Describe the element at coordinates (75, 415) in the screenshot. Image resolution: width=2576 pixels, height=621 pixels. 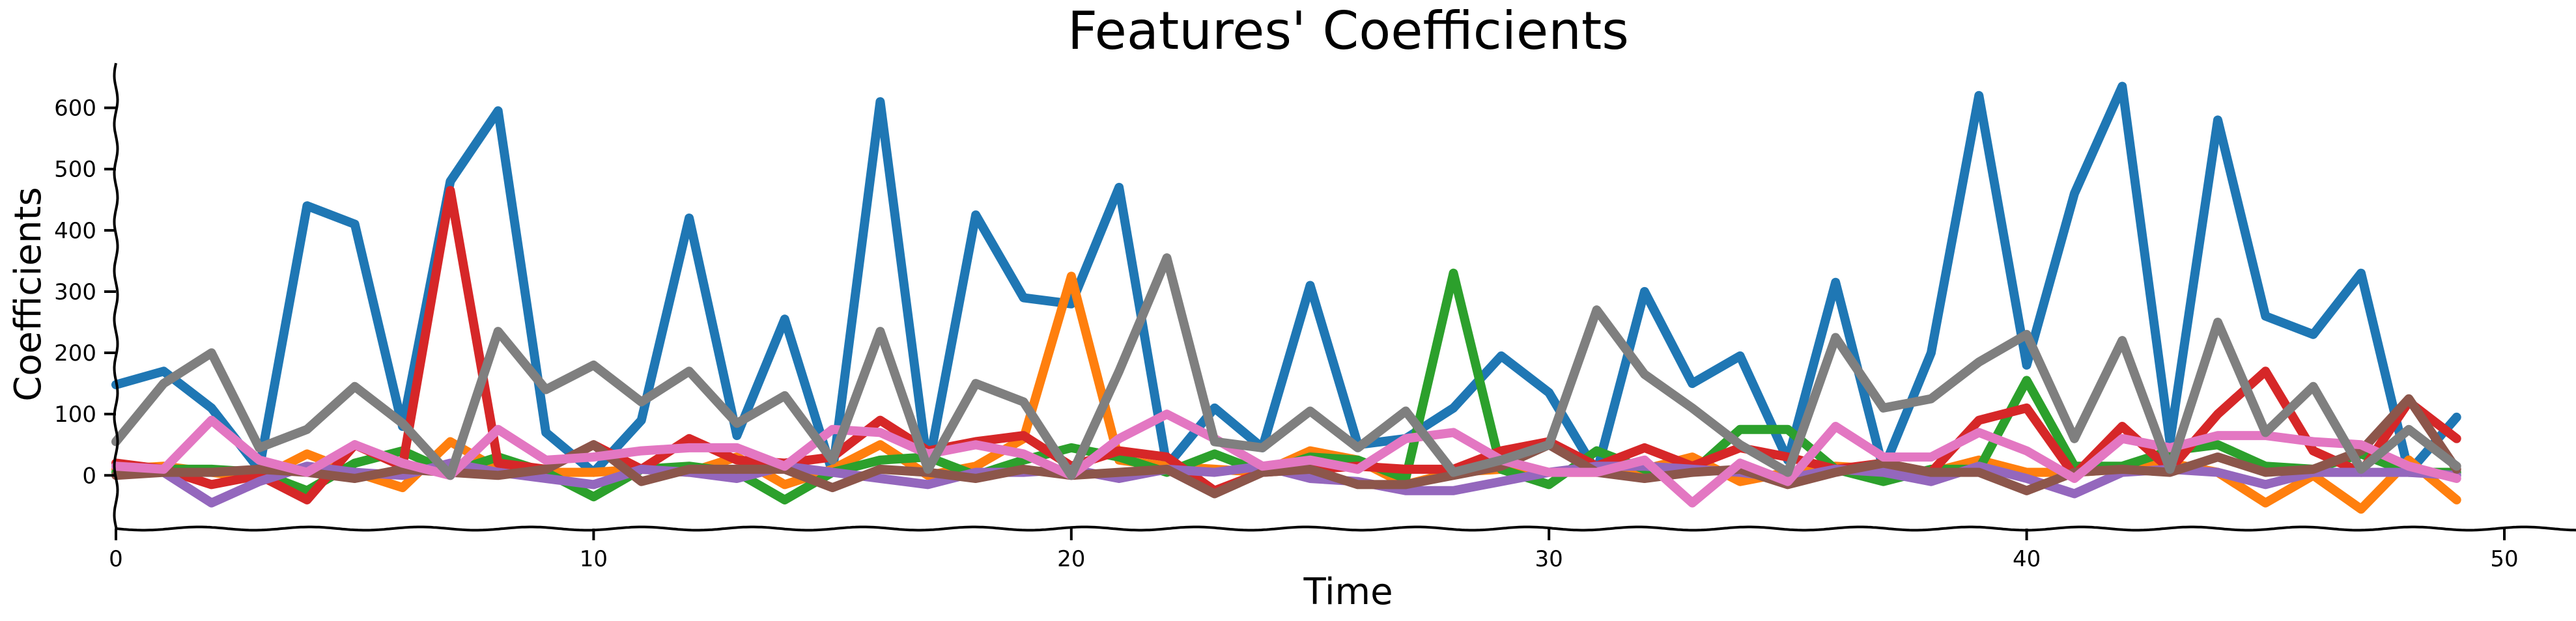
I see `y-tick-label: 100` at that location.